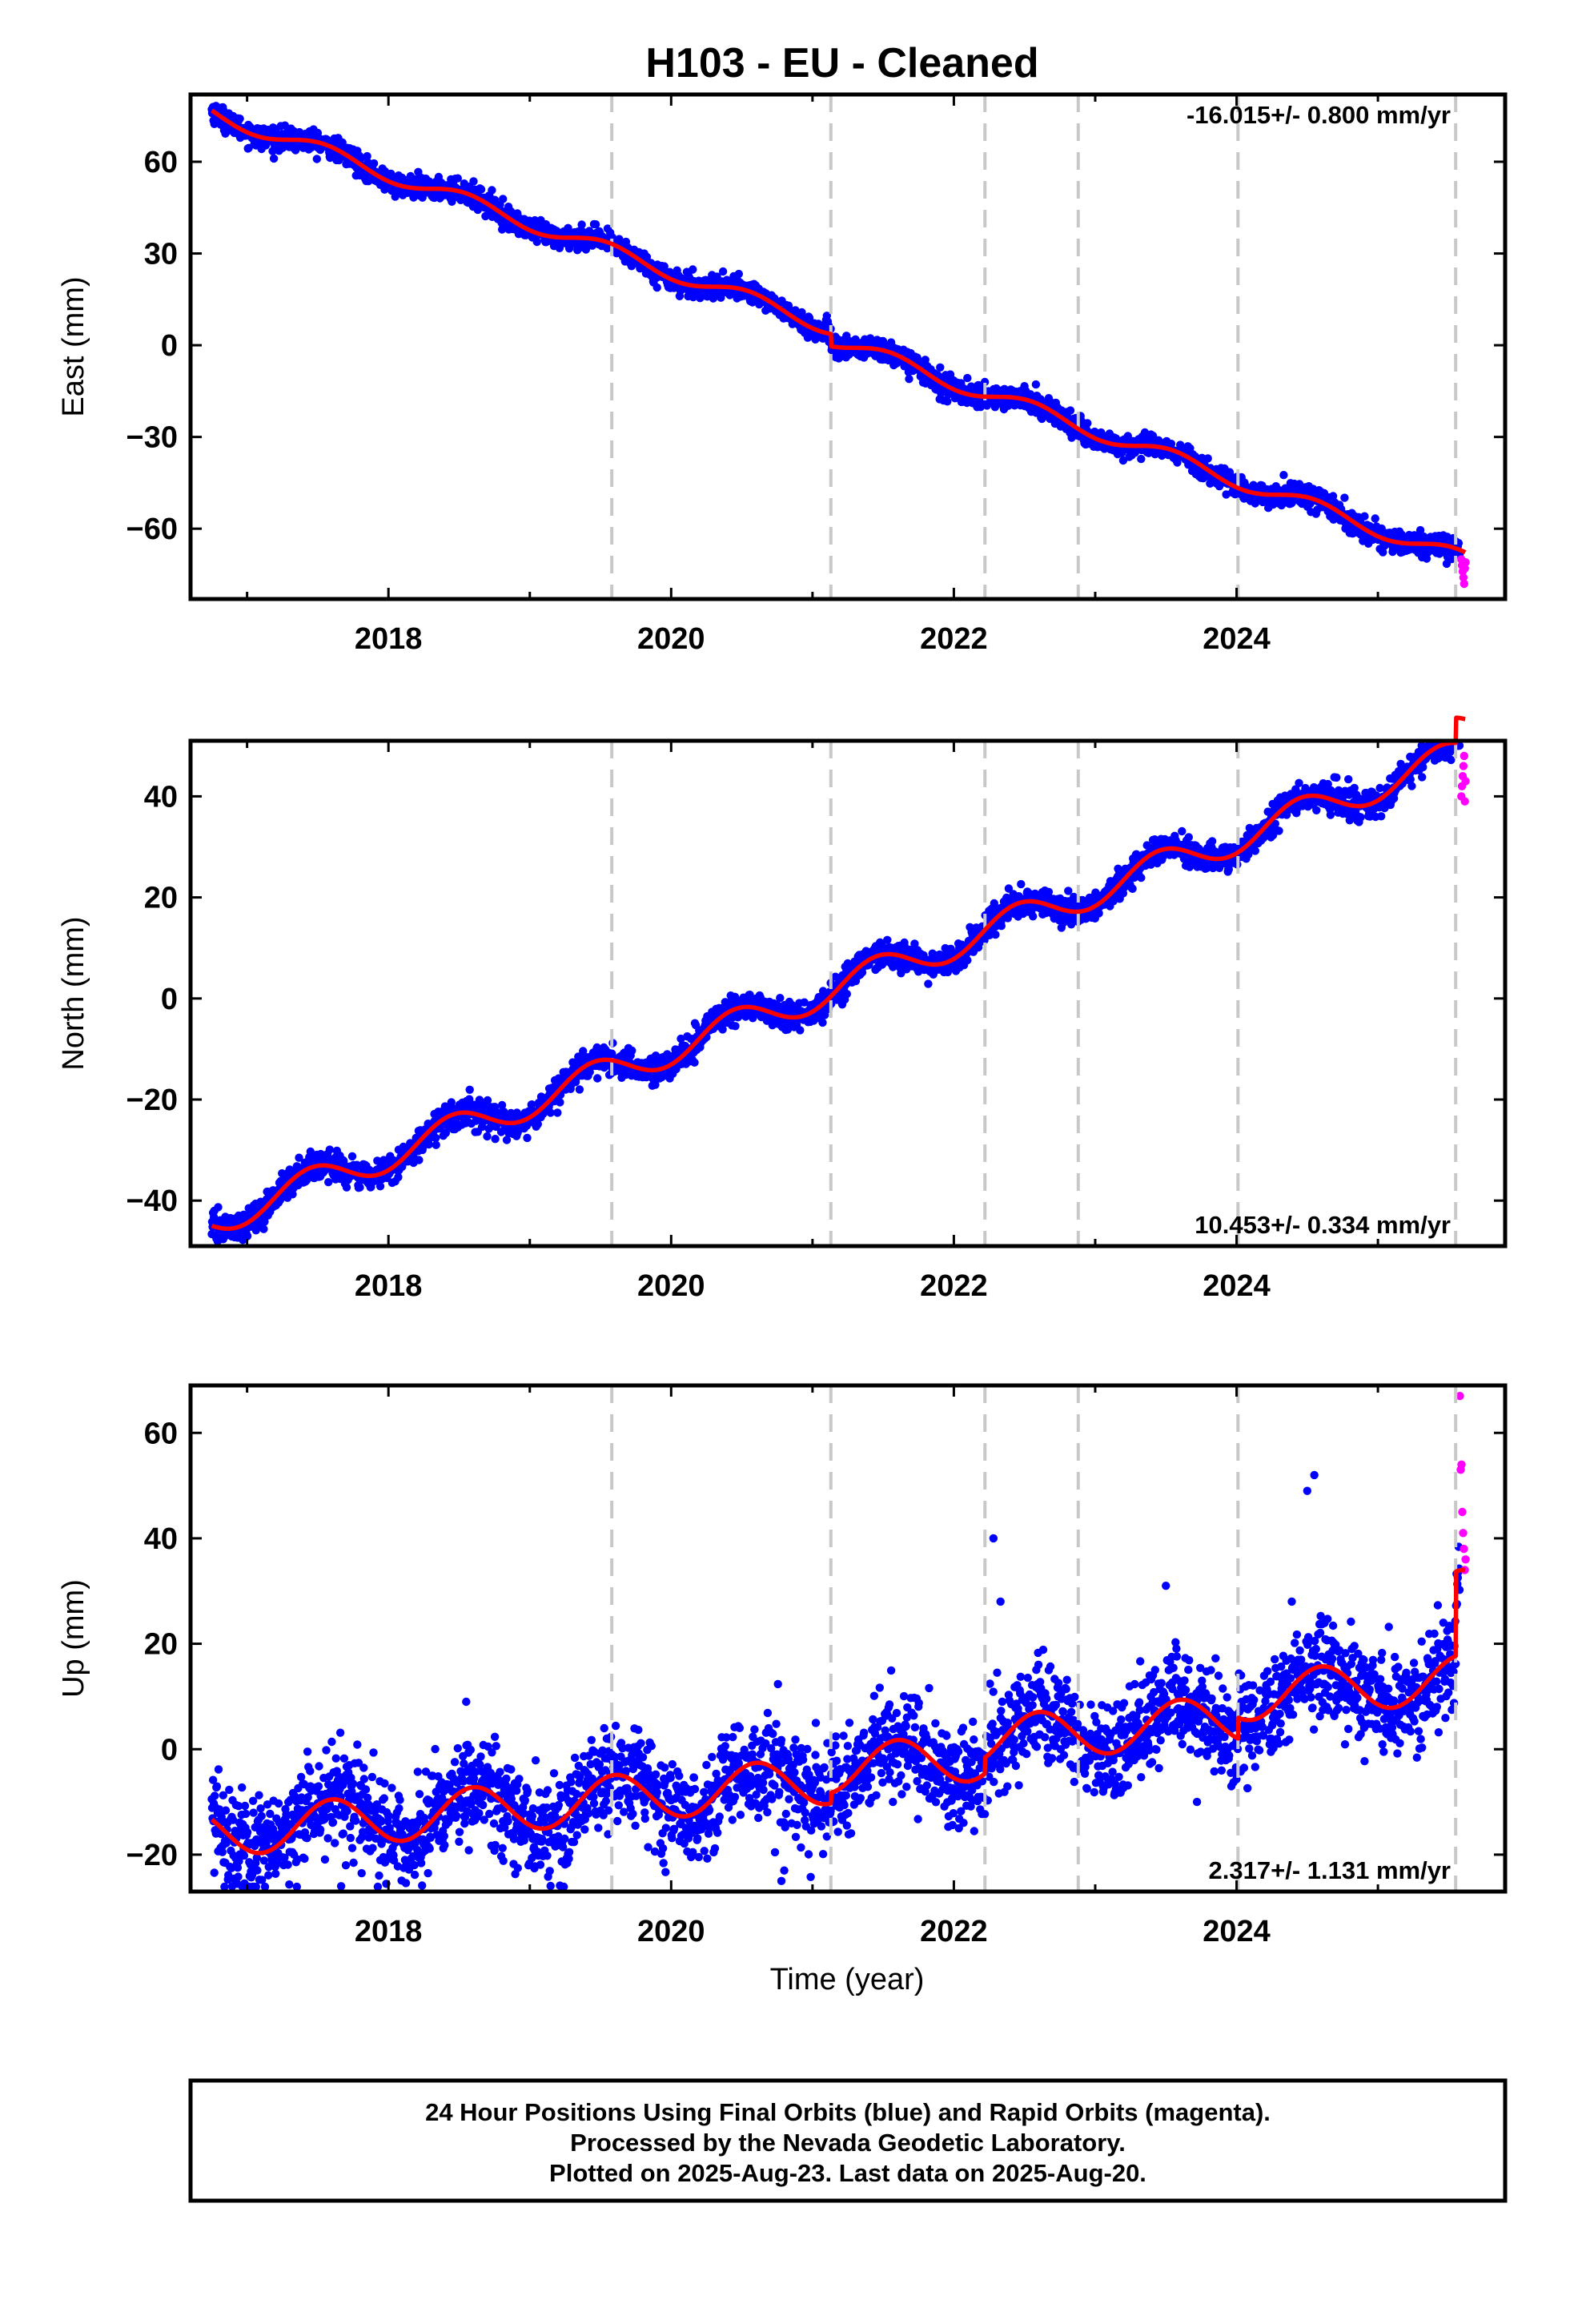 This screenshot has height=2324, width=1582. Describe the element at coordinates (1318, 115) in the screenshot. I see `east-rate-label: -16.015+/- 0.800 mm/yr` at that location.